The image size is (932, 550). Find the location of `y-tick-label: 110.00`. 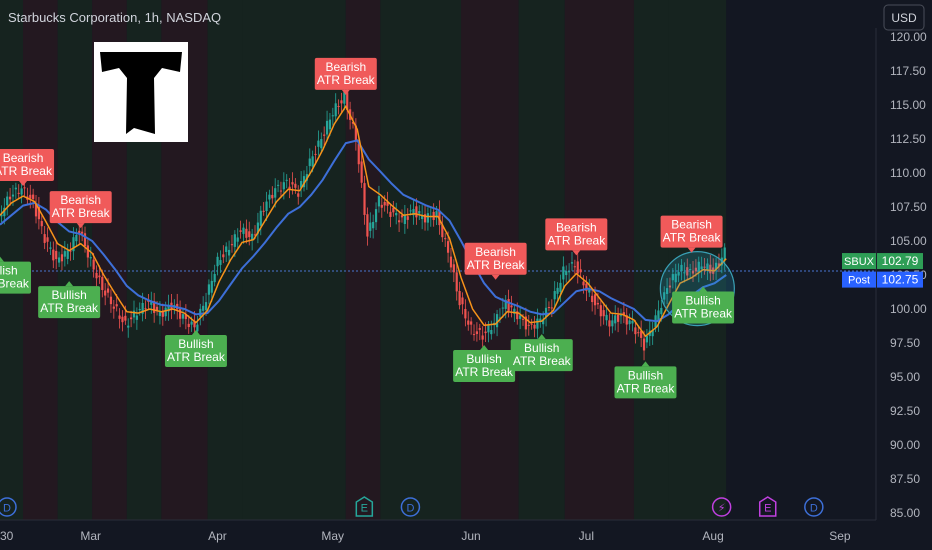

y-tick-label: 110.00 is located at coordinates (908, 173).